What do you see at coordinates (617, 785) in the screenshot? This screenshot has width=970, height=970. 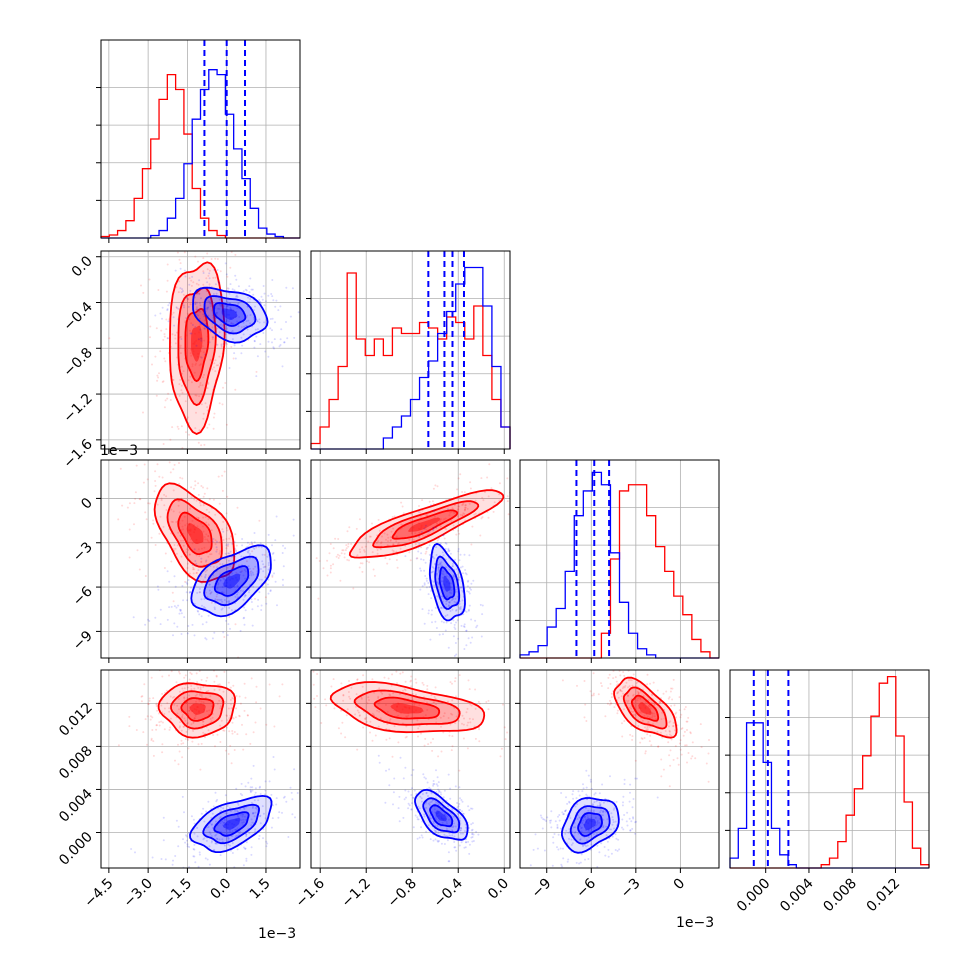 I see `scatter-panel-3-2: −9 −6 −3 0` at bounding box center [617, 785].